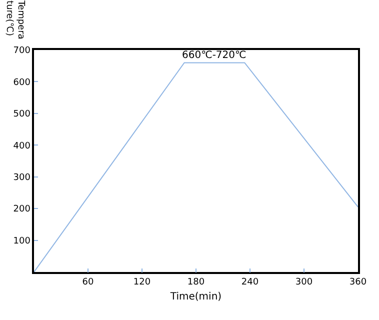 This screenshot has width=379, height=320. Describe the element at coordinates (142, 283) in the screenshot. I see `x-tick-label: 120` at that location.